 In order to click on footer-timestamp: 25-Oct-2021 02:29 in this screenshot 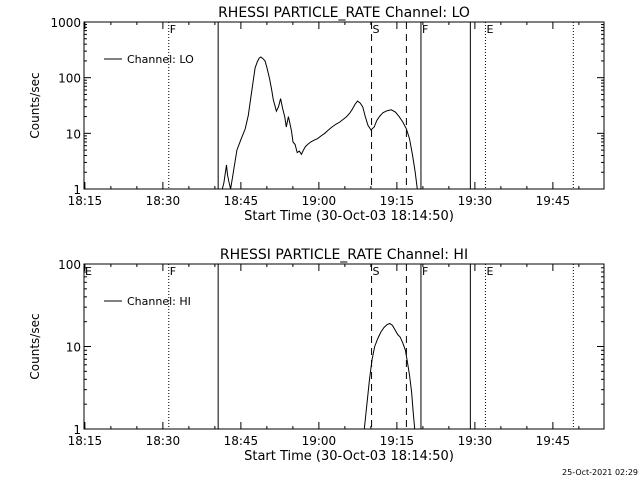, I will do `click(600, 472)`.